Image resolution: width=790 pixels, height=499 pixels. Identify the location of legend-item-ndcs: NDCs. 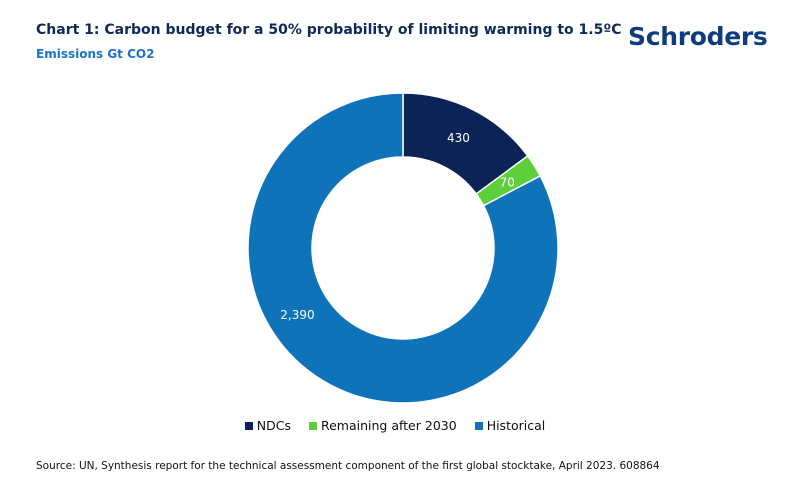
(267, 425).